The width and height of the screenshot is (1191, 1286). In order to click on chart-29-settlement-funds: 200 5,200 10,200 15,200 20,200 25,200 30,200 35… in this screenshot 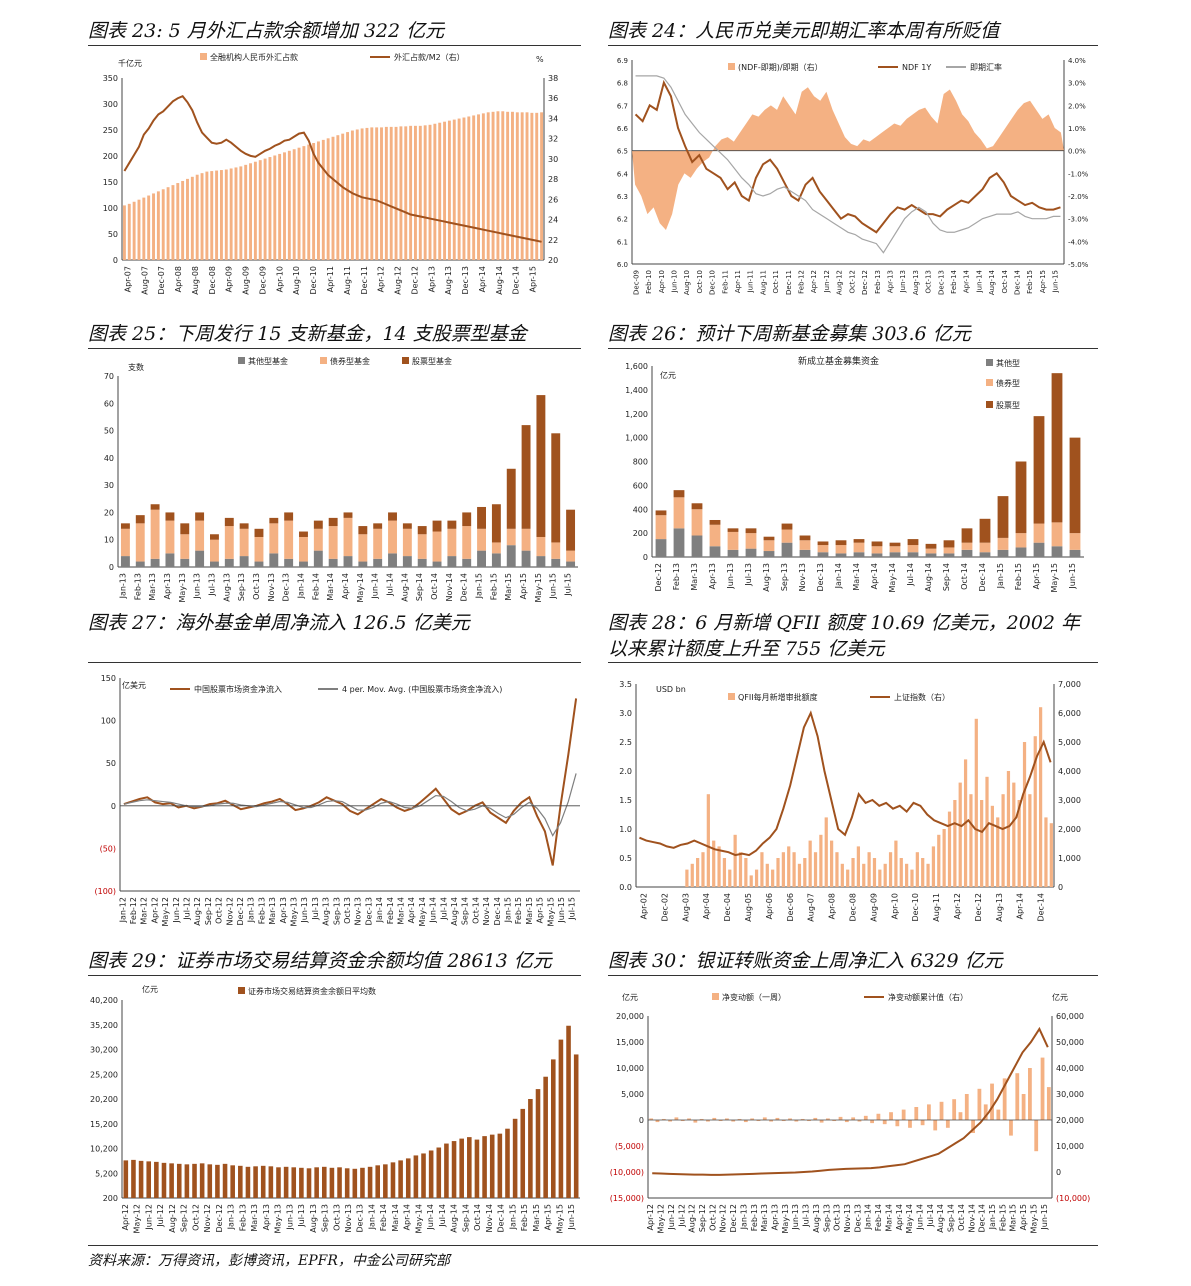, I will do `click(335, 1108)`.